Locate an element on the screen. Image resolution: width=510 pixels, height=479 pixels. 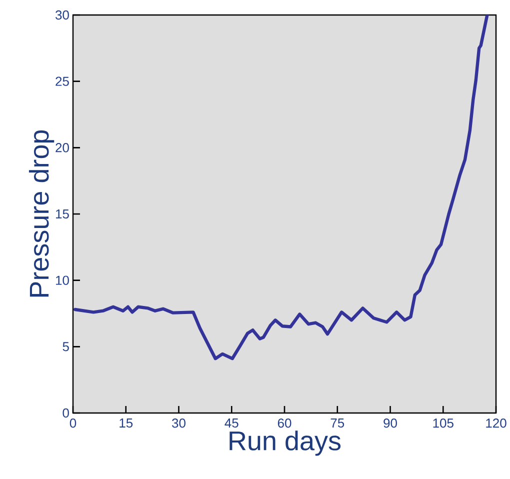
y-tick-label: 25 is located at coordinates (62, 81).